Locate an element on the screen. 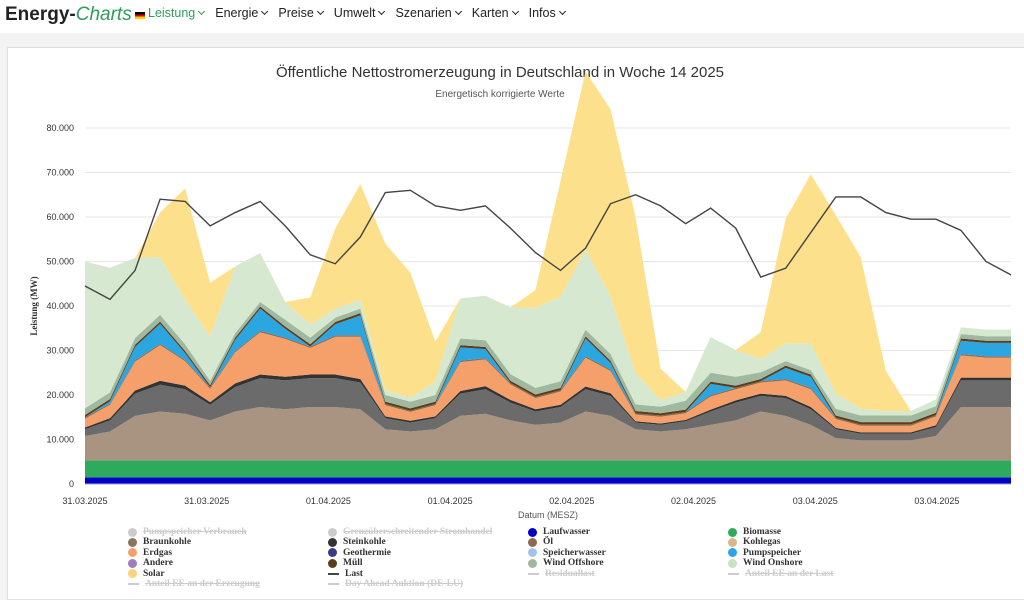 The image size is (1024, 600). legend-label: Anteil EE an der Erzeugung is located at coordinates (202, 584).